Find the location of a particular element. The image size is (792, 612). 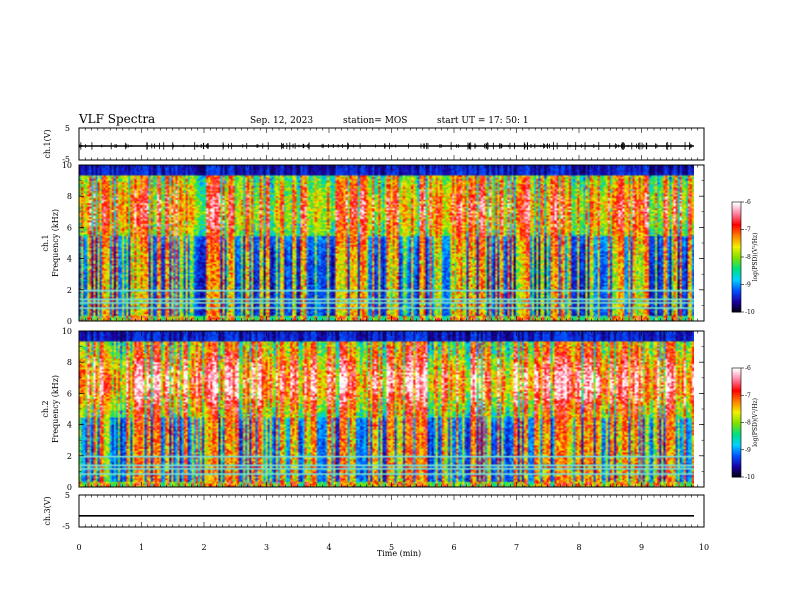

x-tick-label-7: 7 is located at coordinates (516, 547).